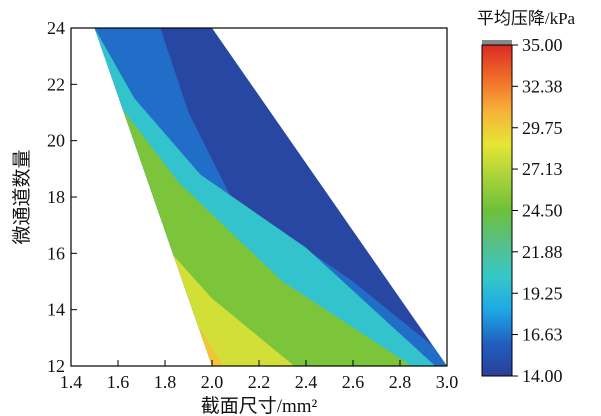 The width and height of the screenshot is (601, 416). I want to click on x-tick-label: 1.4, so click(71, 382).